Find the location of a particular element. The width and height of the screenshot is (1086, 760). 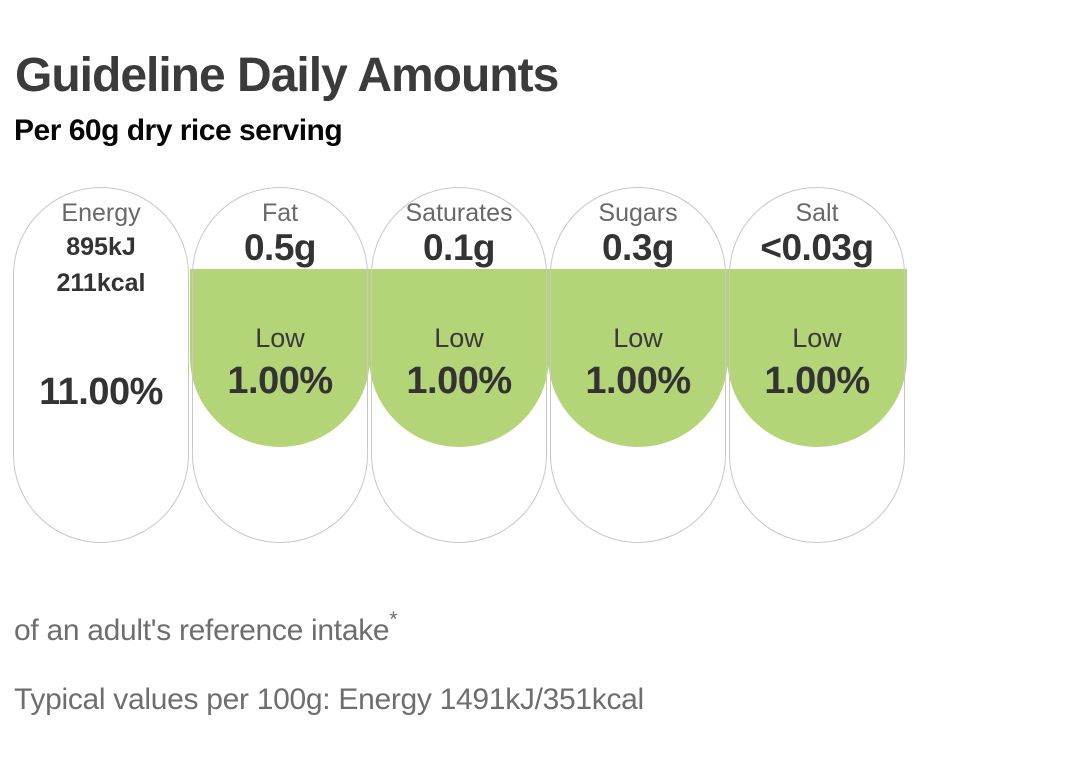

pill-sugars-label: Sugars is located at coordinates (638, 213).